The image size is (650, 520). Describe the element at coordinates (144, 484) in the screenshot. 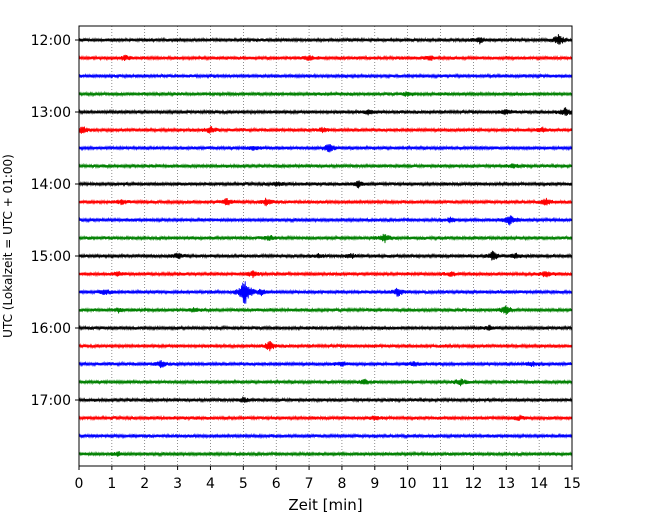

I see `x-tick-label: 2` at that location.